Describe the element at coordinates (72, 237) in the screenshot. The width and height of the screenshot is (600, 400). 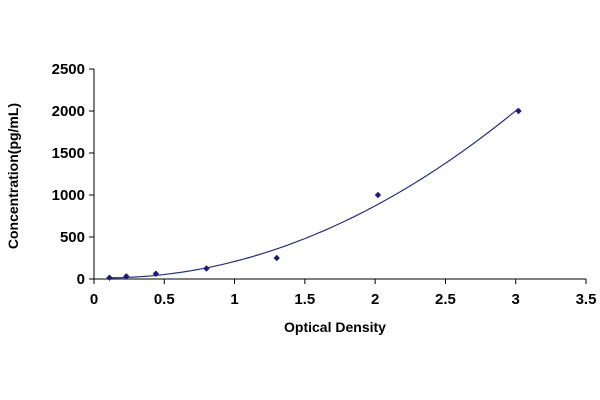
I see `y-tick-label: 500` at that location.